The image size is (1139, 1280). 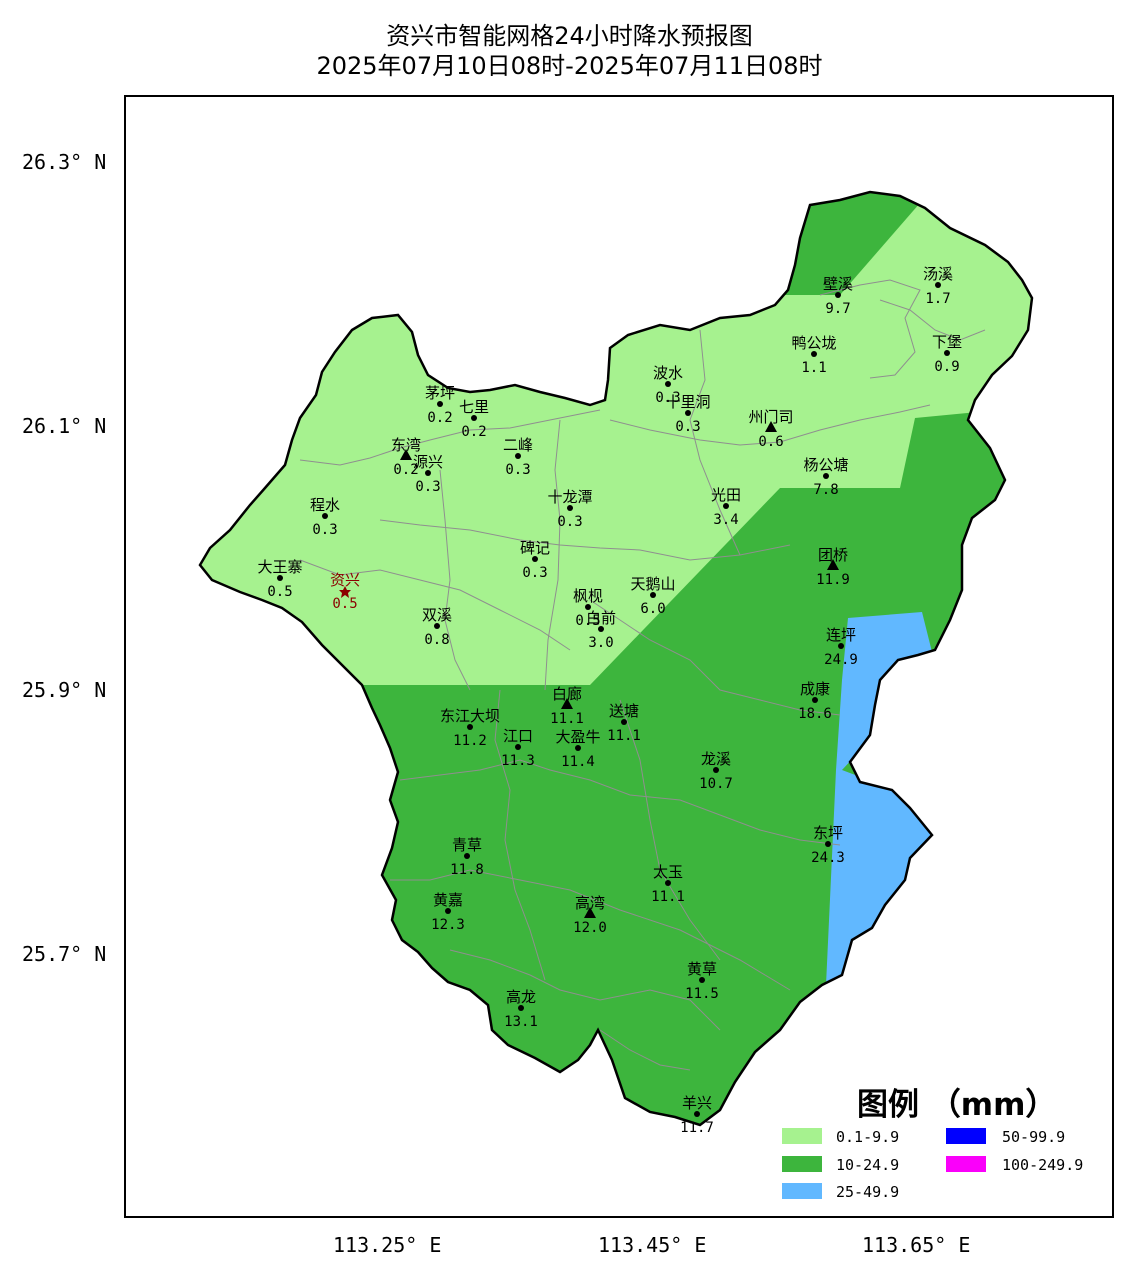 What do you see at coordinates (838, 295) in the screenshot?
I see `station-0-marker` at bounding box center [838, 295].